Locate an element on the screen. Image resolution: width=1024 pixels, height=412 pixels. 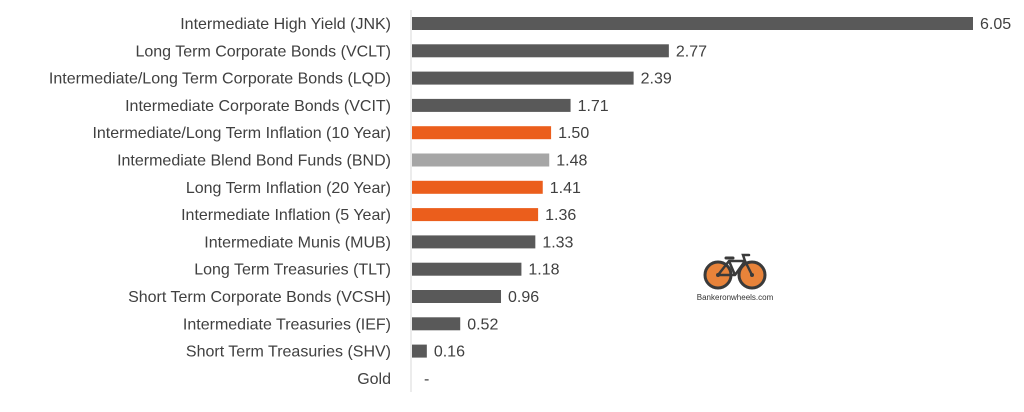
value-label: 1.71 is located at coordinates (593, 106).